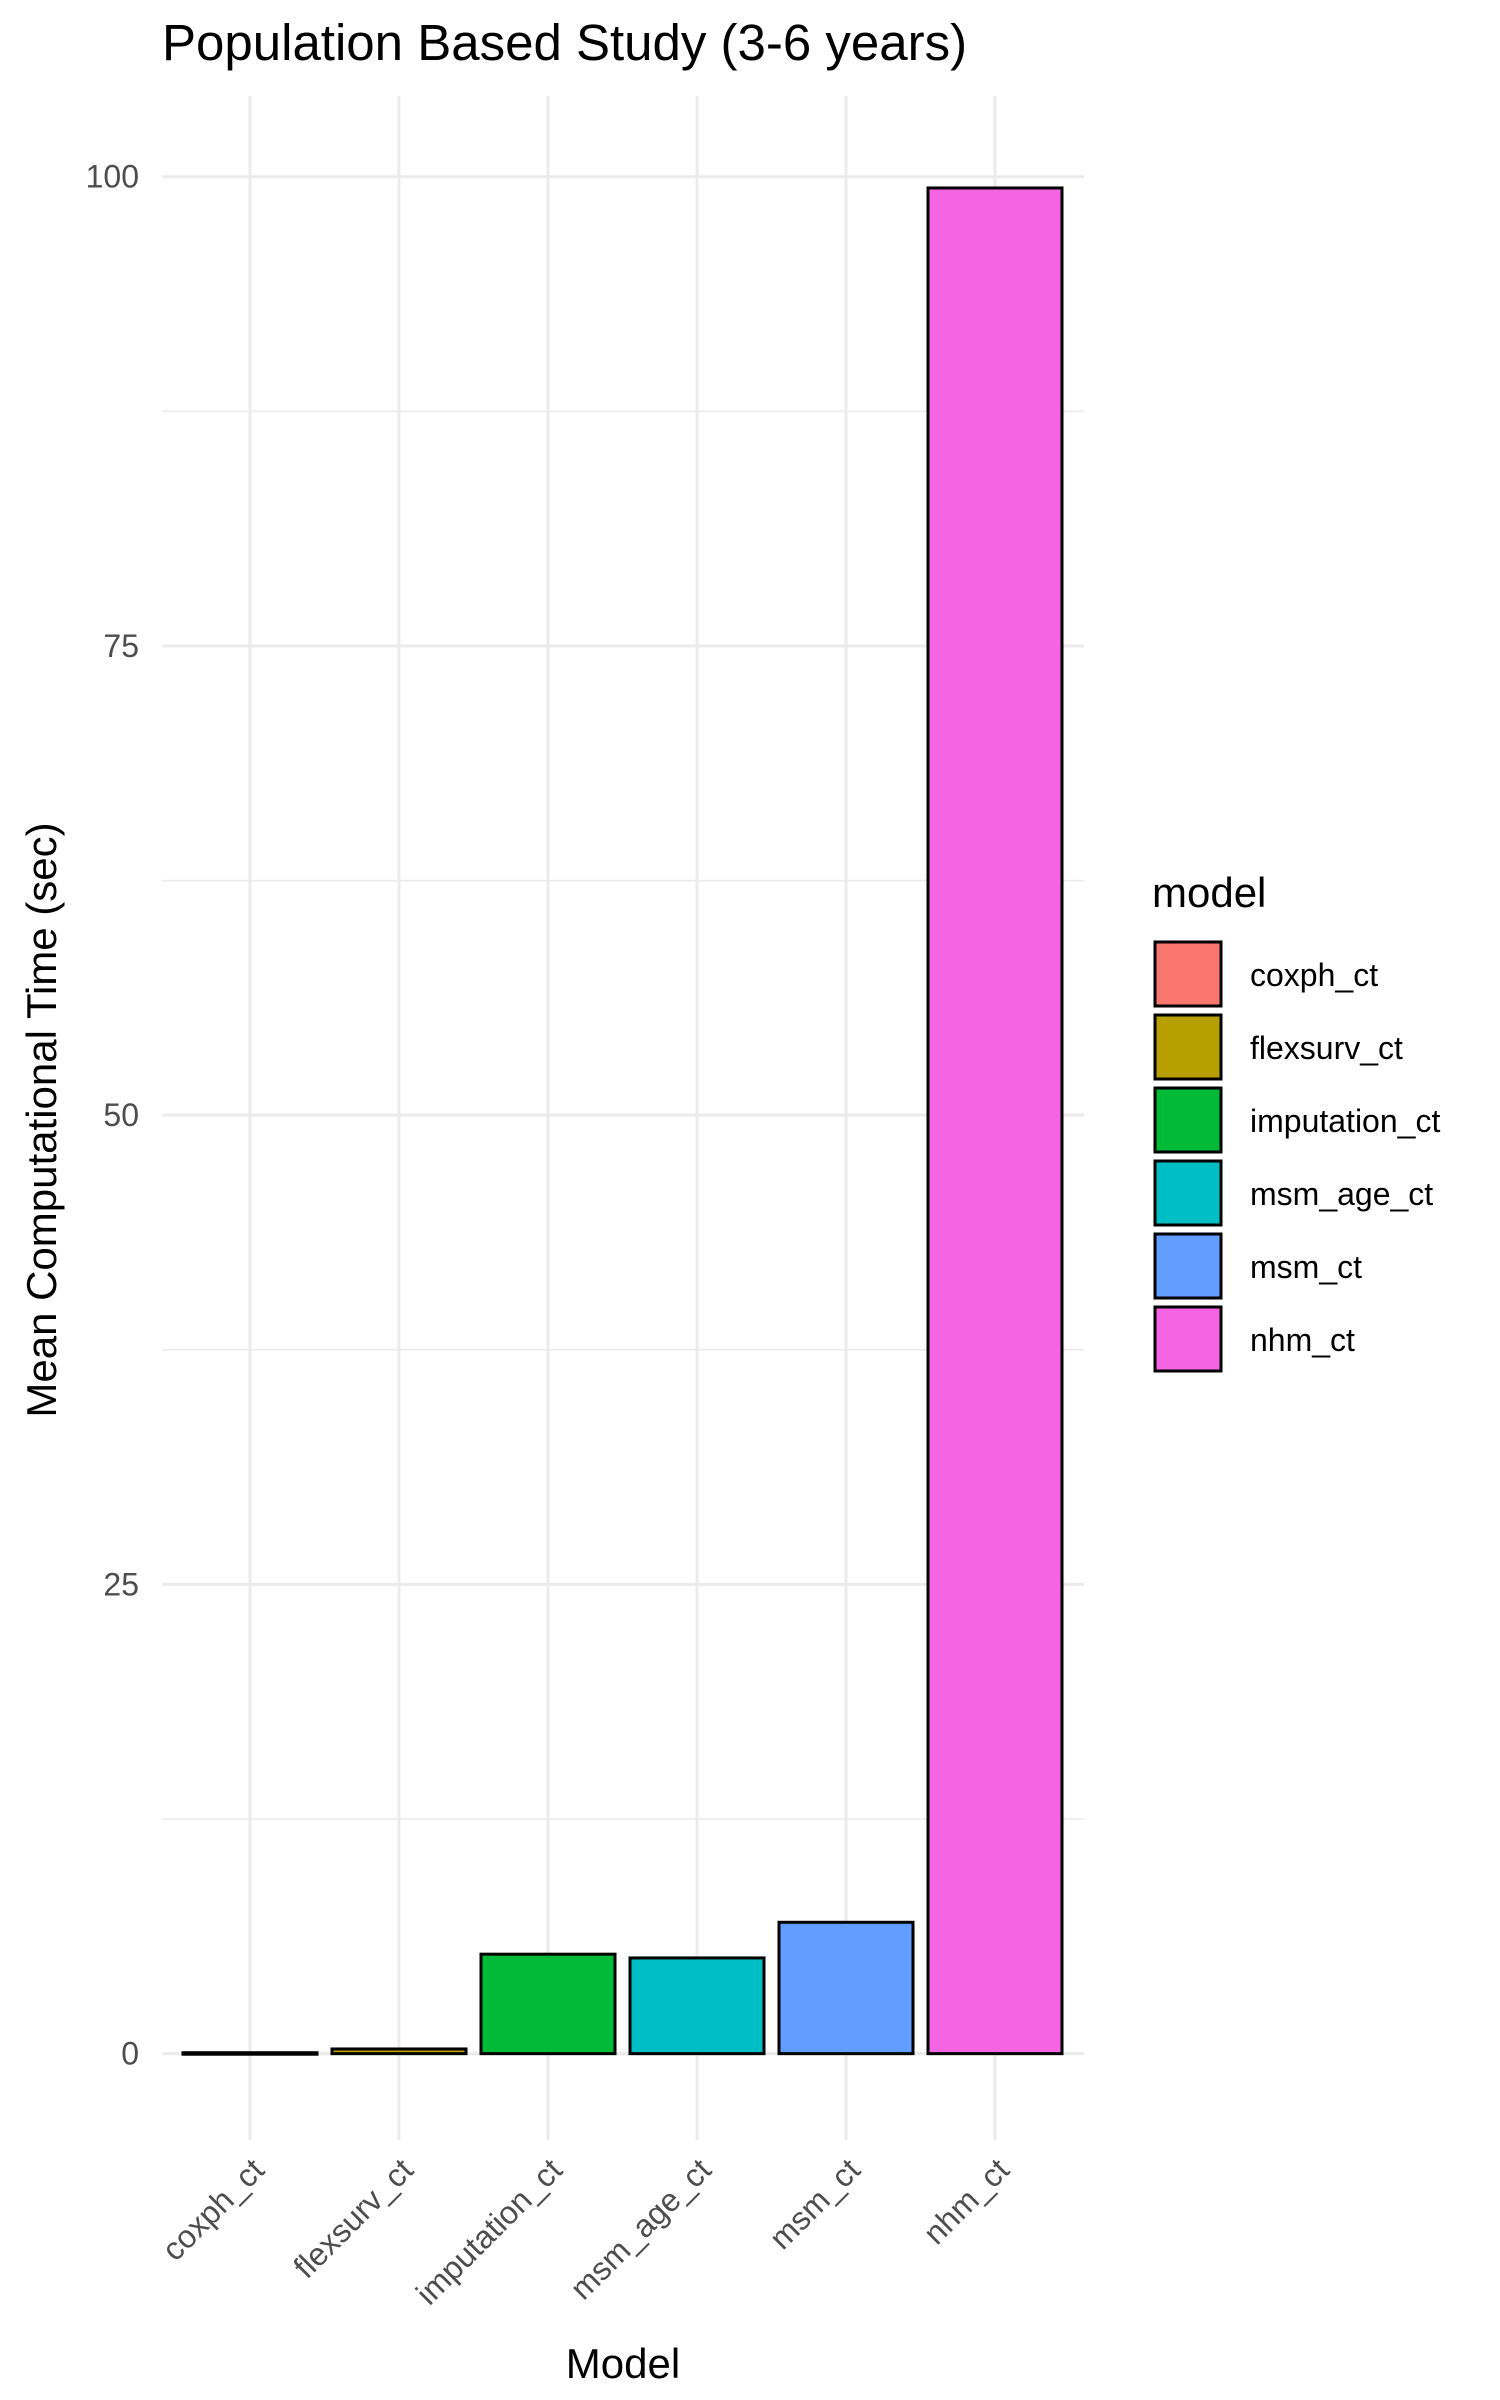  I want to click on y-tick-label: 75, so click(121, 646).